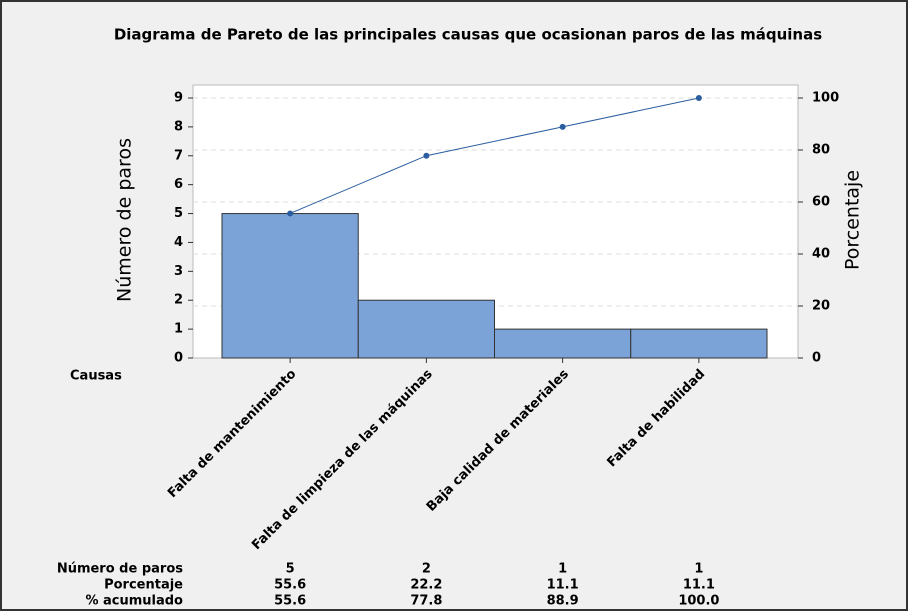 The height and width of the screenshot is (611, 908). Describe the element at coordinates (494, 155) in the screenshot. I see `cumulative-line` at that location.